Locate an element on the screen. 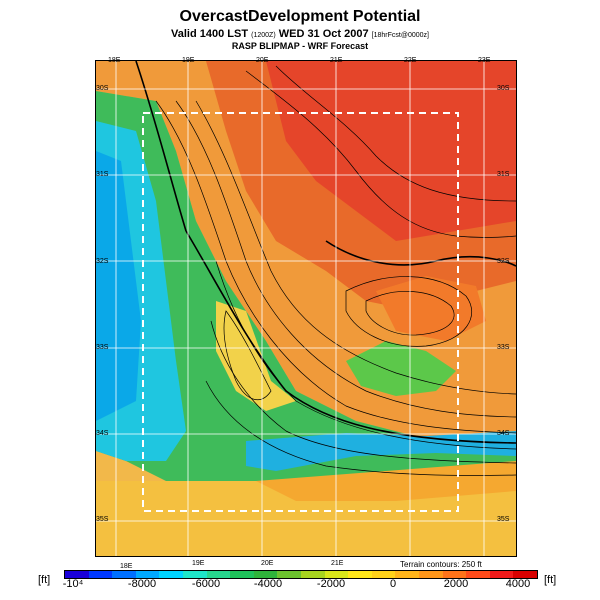 The width and height of the screenshot is (600, 600). colorbar-tick: -8000 is located at coordinates (142, 584).